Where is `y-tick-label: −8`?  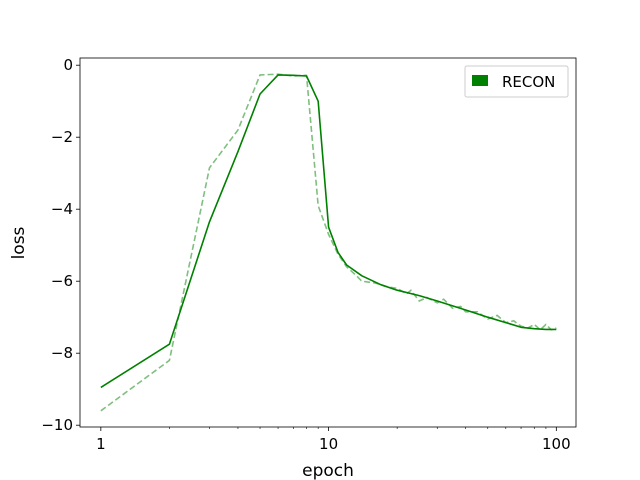 y-tick-label: −8 is located at coordinates (62, 353).